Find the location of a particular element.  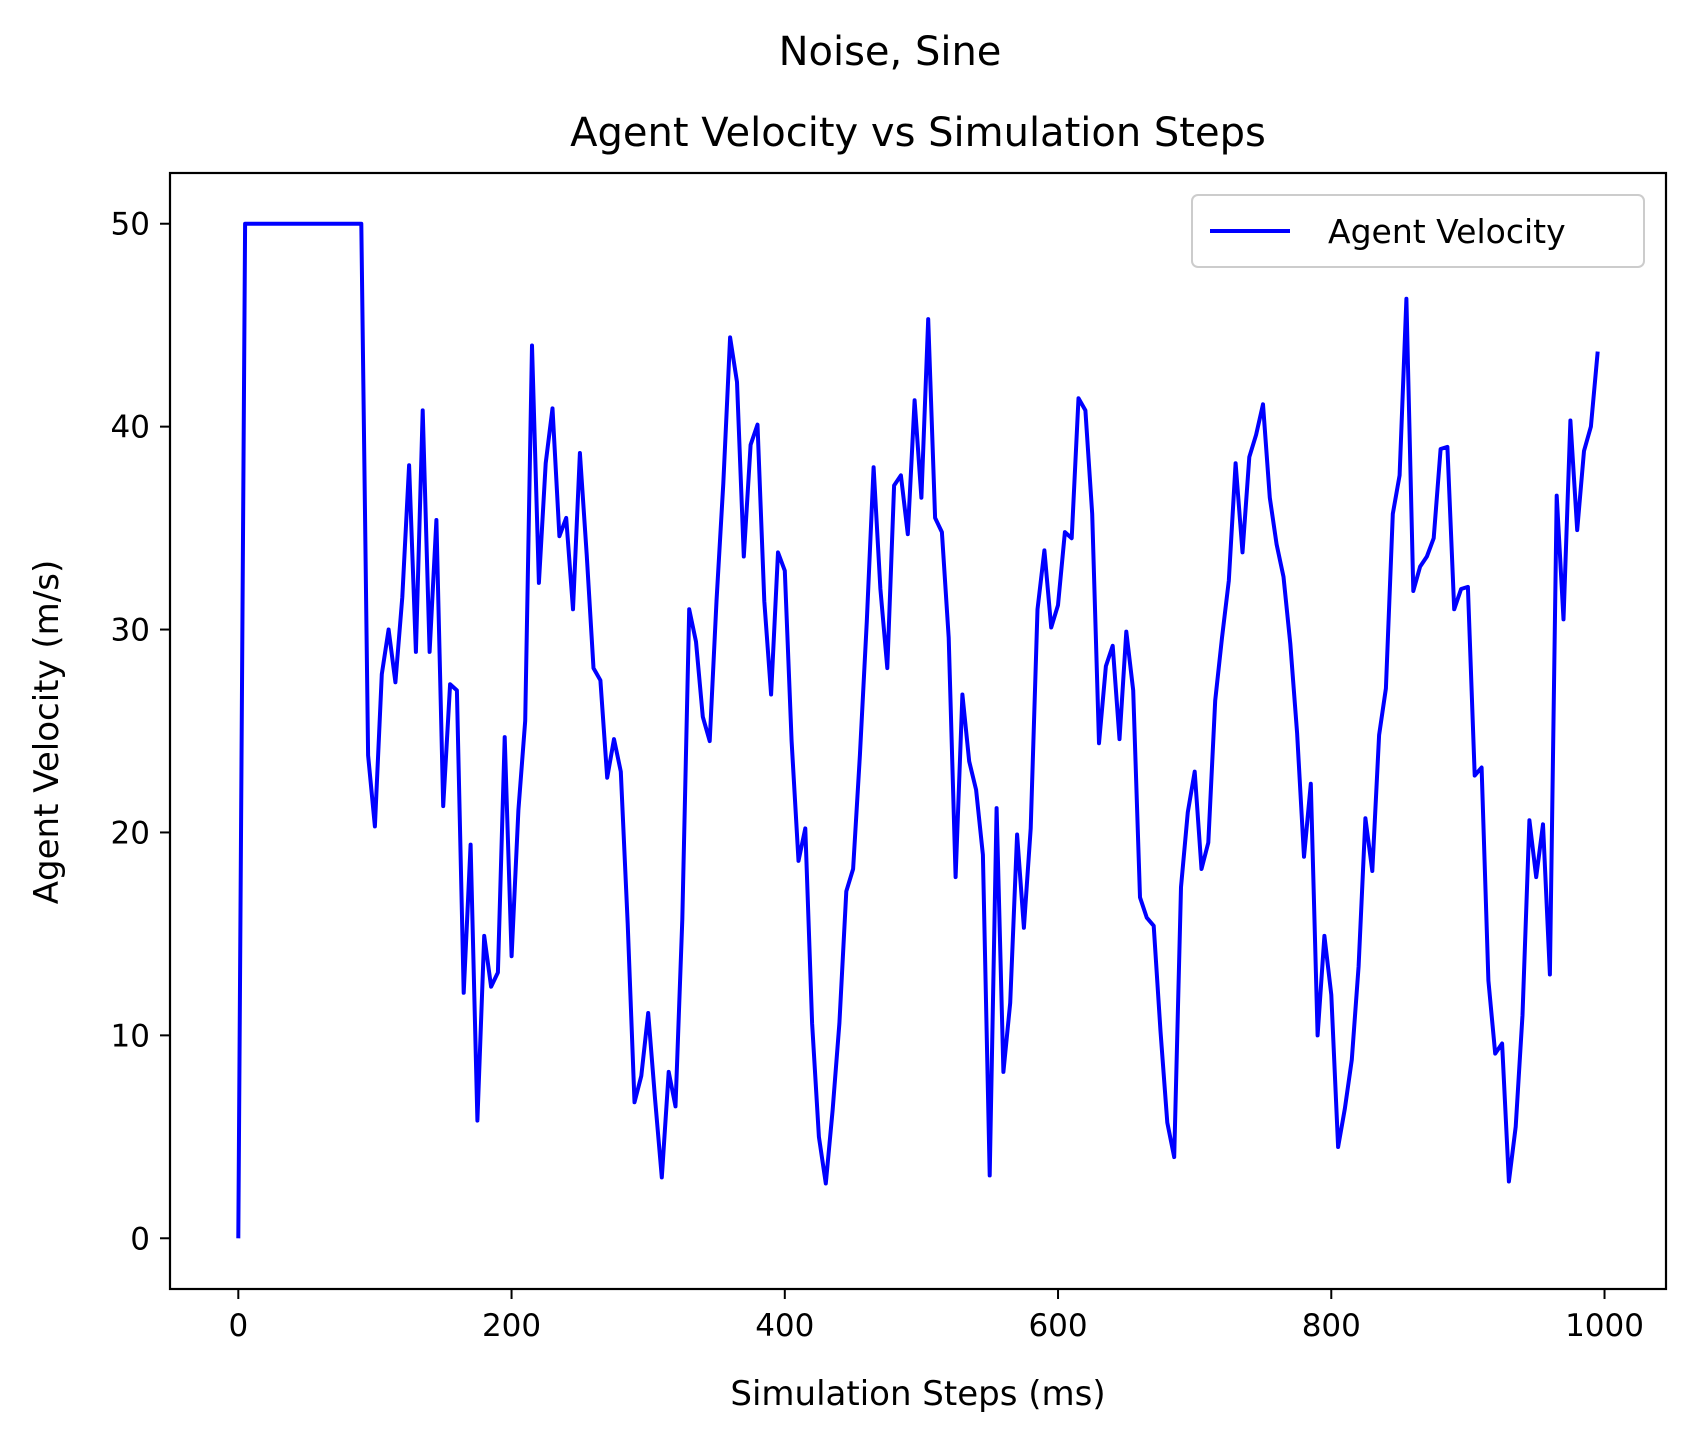

y-tick-label: 20 is located at coordinates (130, 833).